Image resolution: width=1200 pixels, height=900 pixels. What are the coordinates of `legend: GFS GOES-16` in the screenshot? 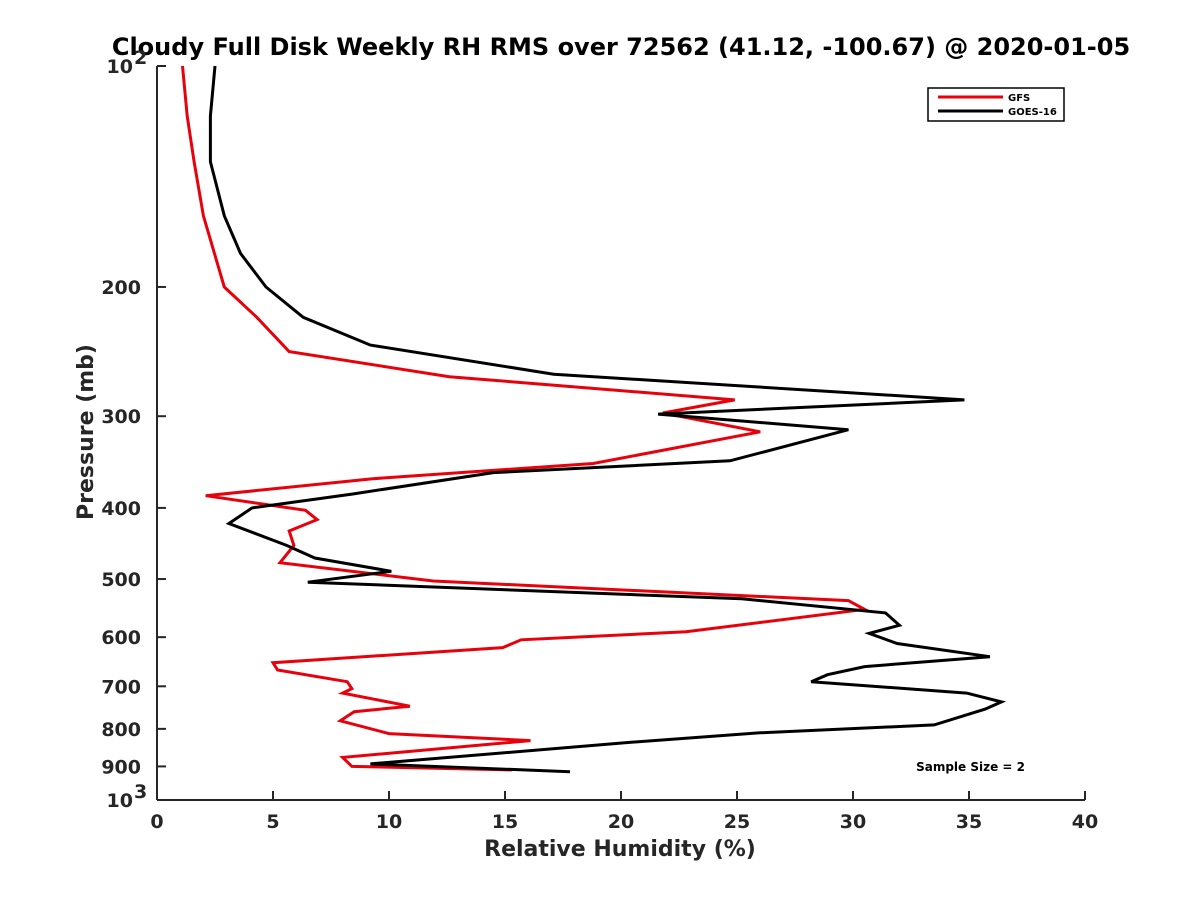 It's located at (996, 104).